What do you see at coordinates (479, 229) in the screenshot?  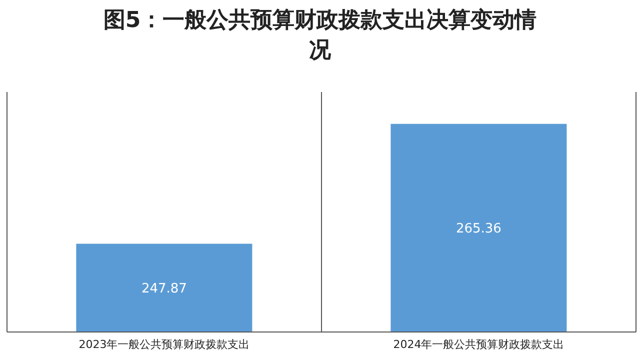 I see `data-label: 265.36` at bounding box center [479, 229].